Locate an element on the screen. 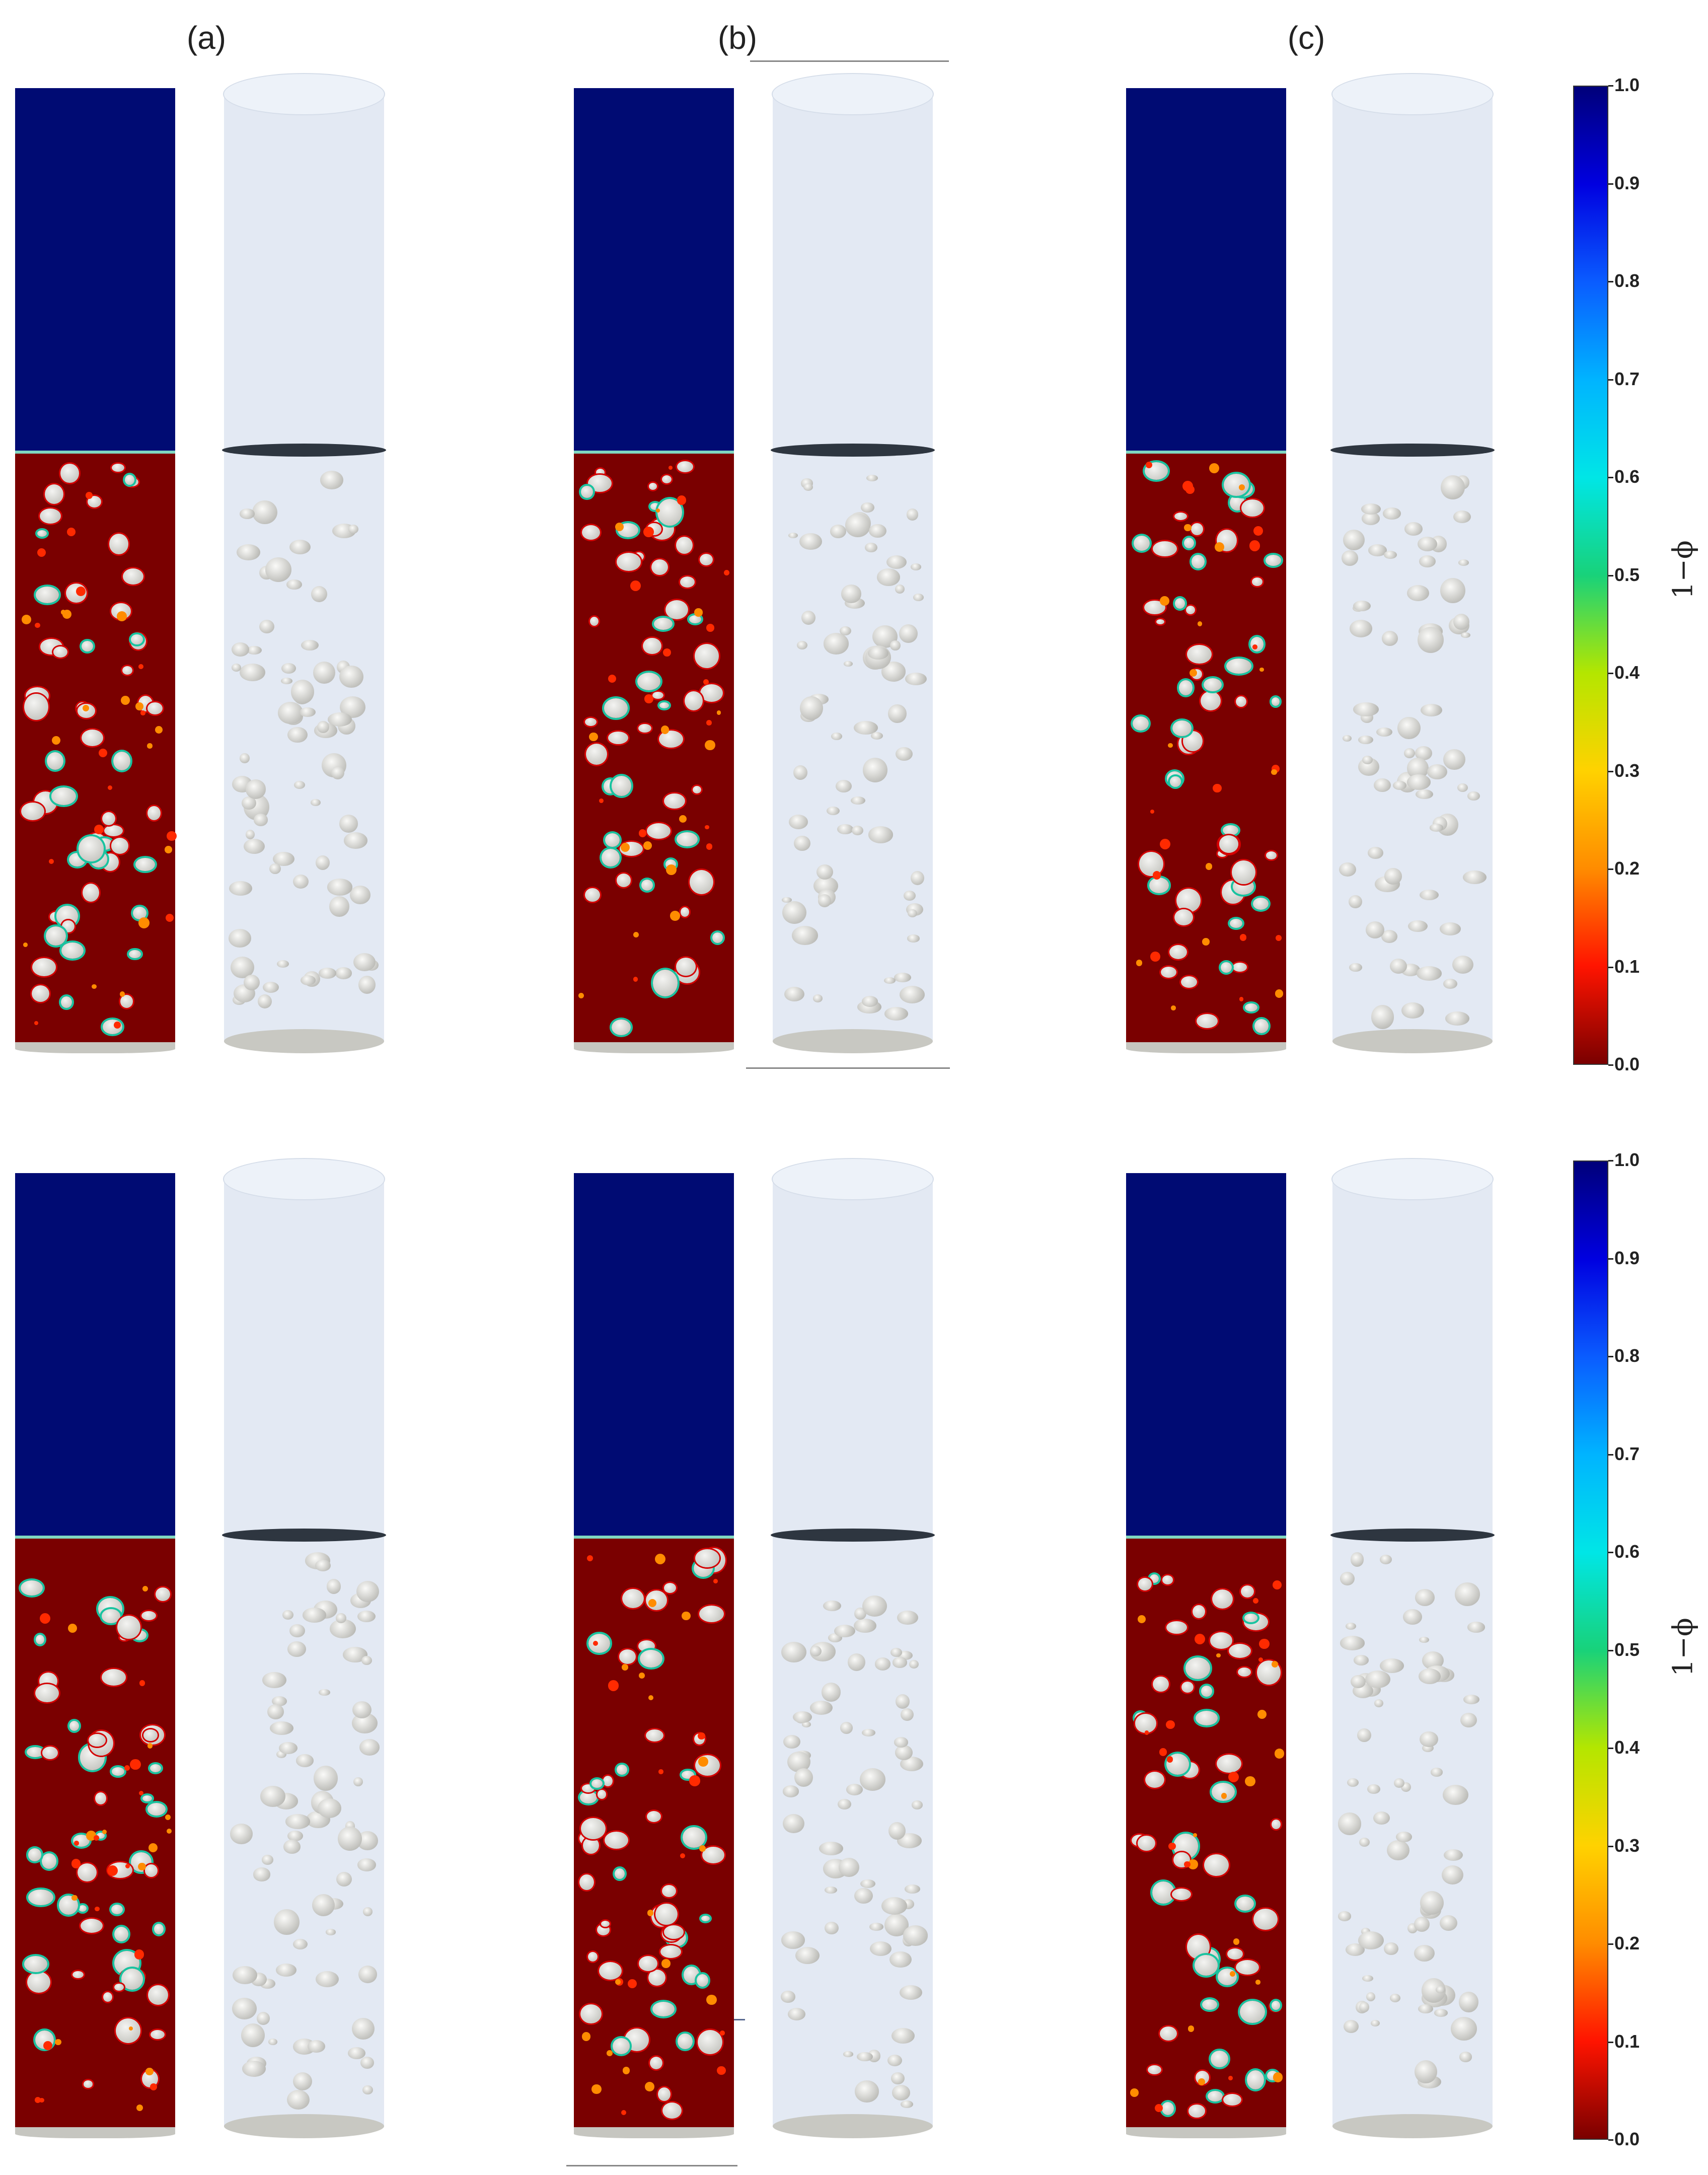 Image resolution: width=1708 pixels, height=2175 pixels. decor-line-mid-b is located at coordinates (848, 1068).